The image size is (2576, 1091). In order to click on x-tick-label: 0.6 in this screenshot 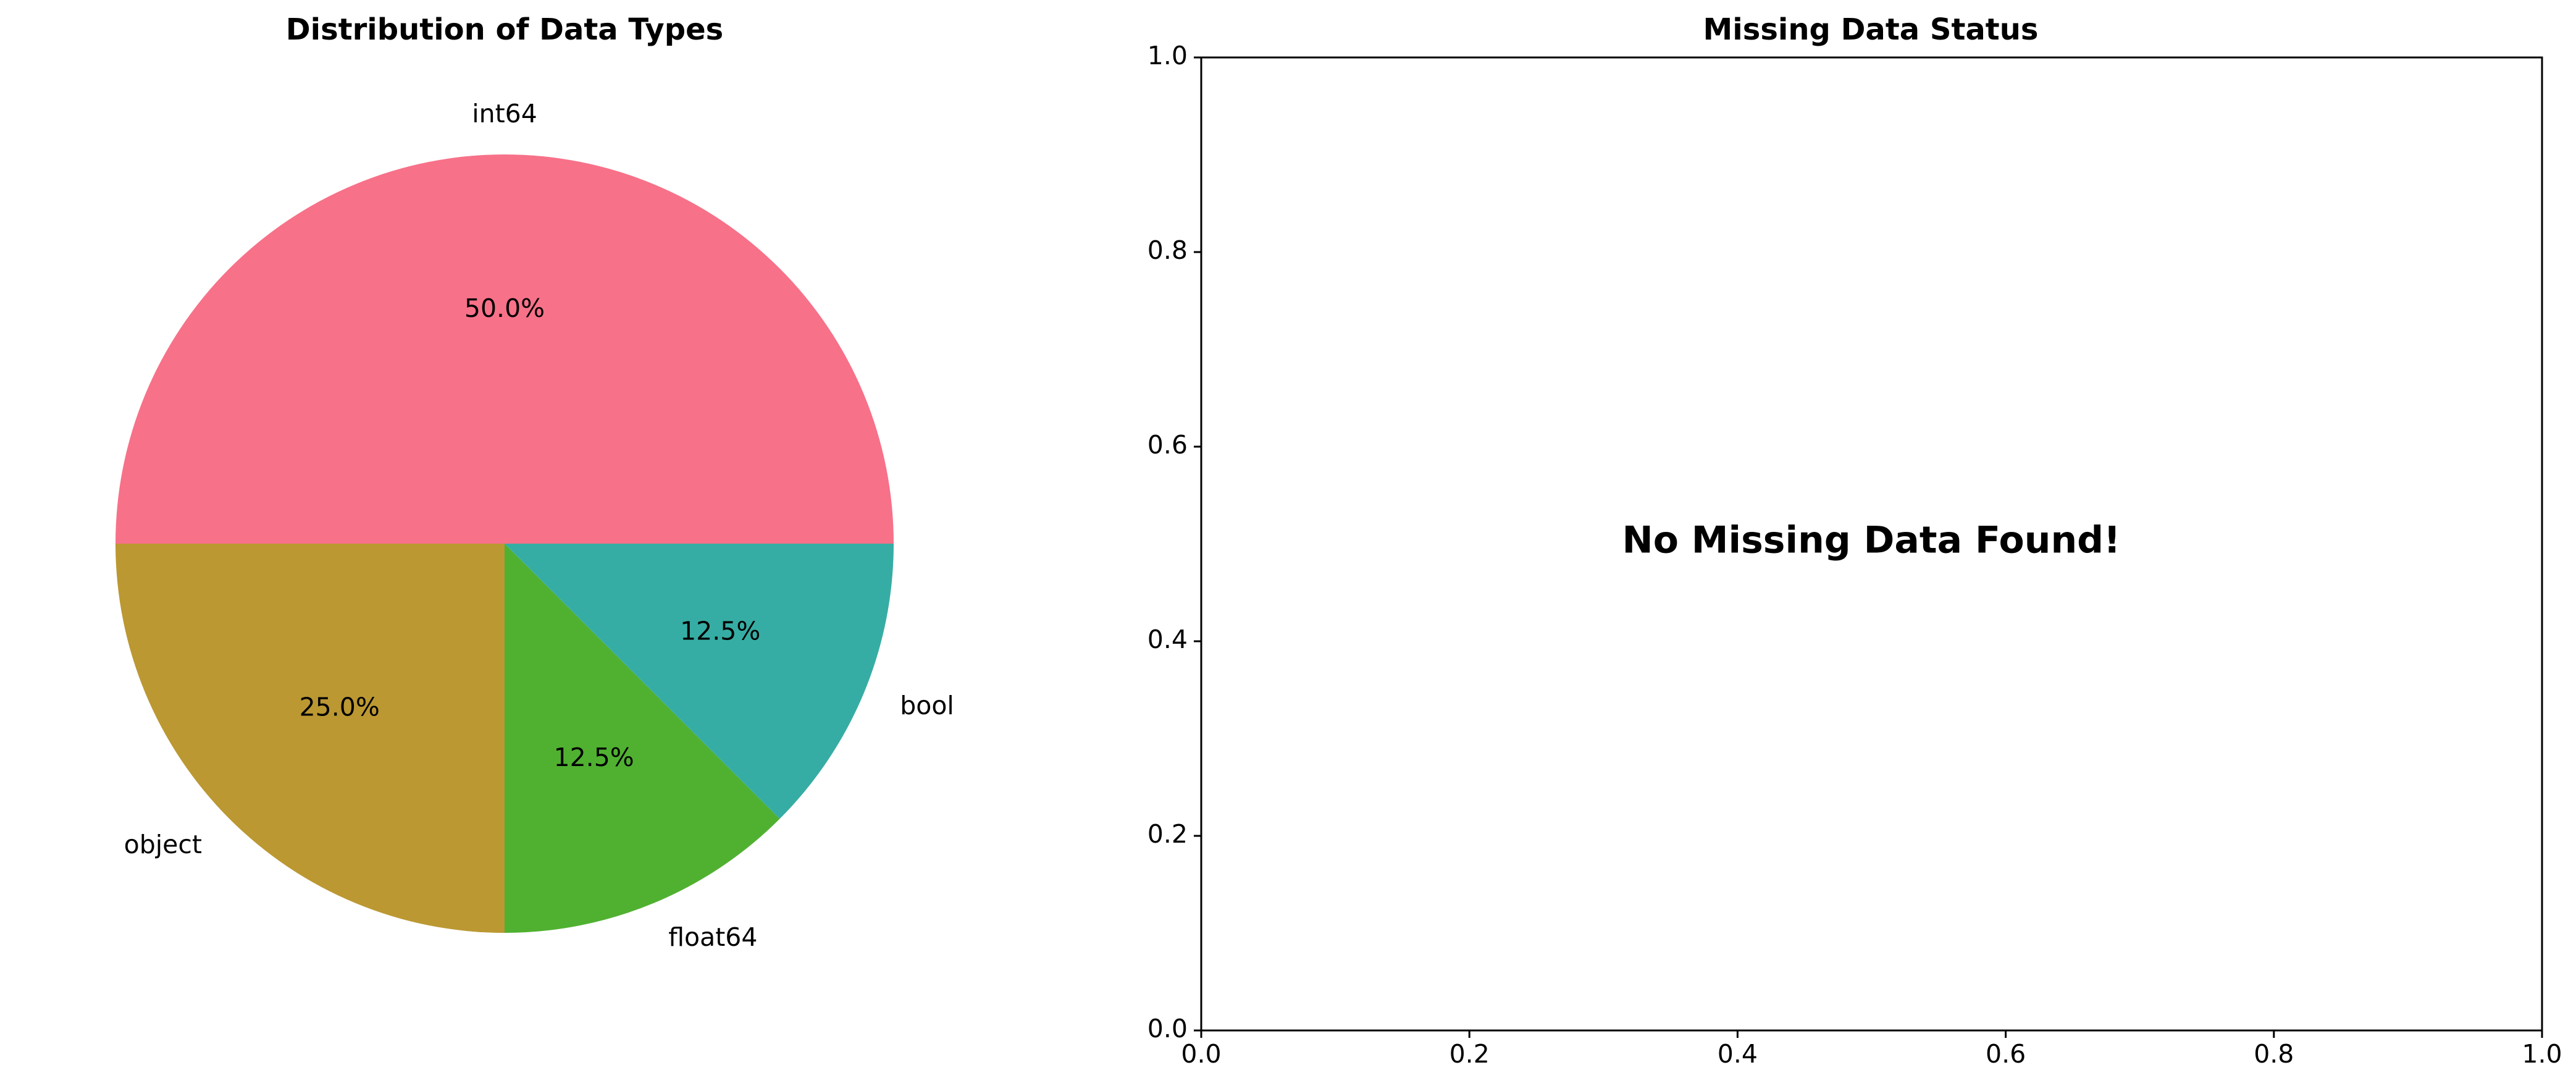, I will do `click(2006, 1054)`.